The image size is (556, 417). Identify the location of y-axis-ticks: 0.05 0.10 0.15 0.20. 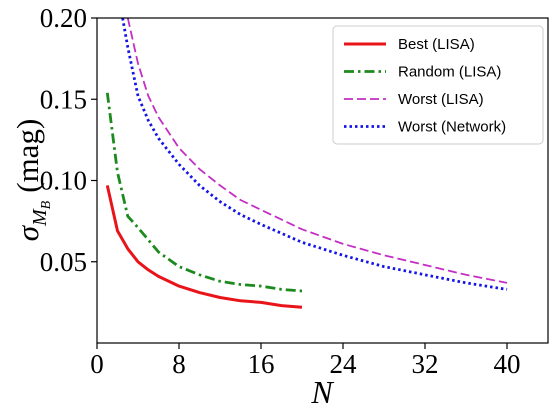
(68, 140).